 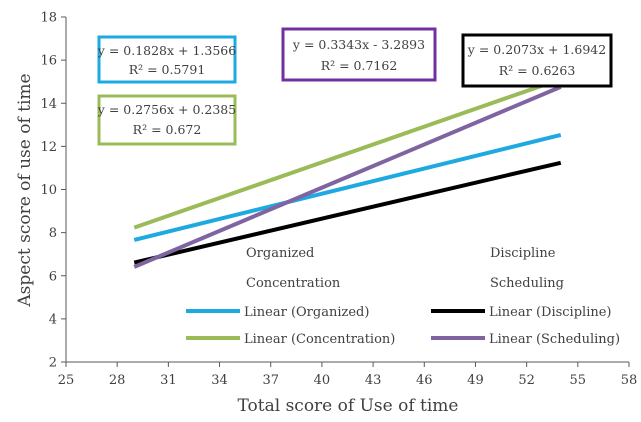 I want to click on x-tick-label: 43, so click(x=373, y=380).